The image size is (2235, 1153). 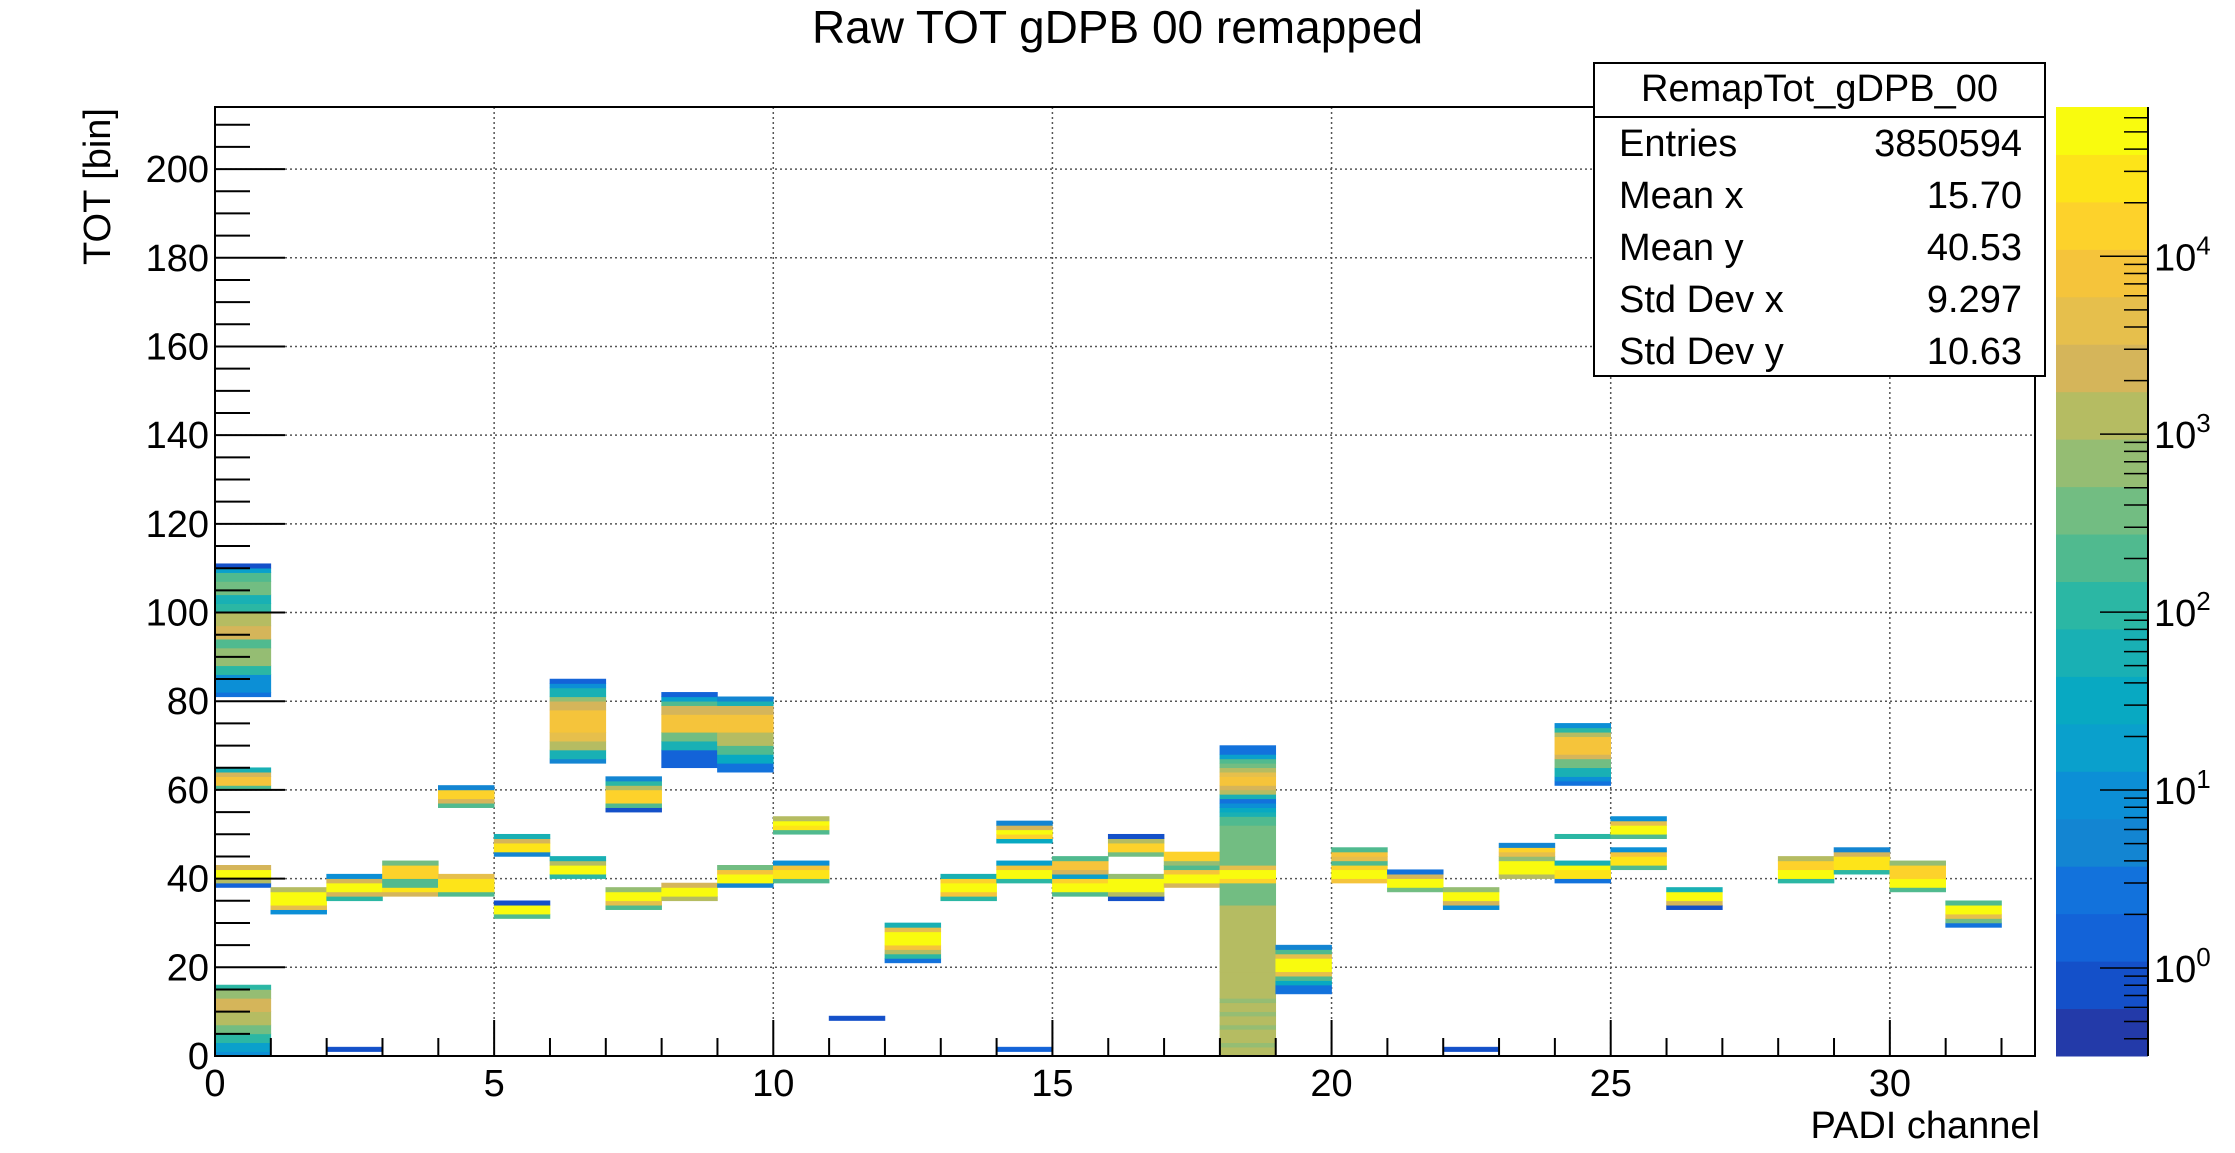 I want to click on palette-tick-label: 100, so click(x=2182, y=966).